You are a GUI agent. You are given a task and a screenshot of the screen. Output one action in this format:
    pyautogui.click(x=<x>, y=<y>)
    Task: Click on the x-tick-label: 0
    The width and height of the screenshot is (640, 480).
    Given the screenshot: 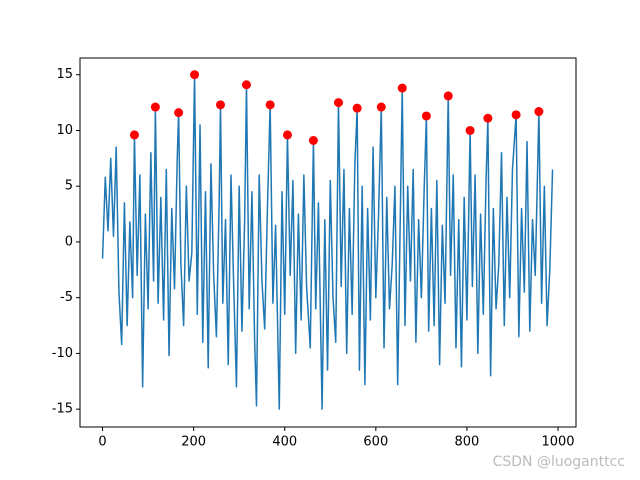 What is the action you would take?
    pyautogui.click(x=102, y=442)
    